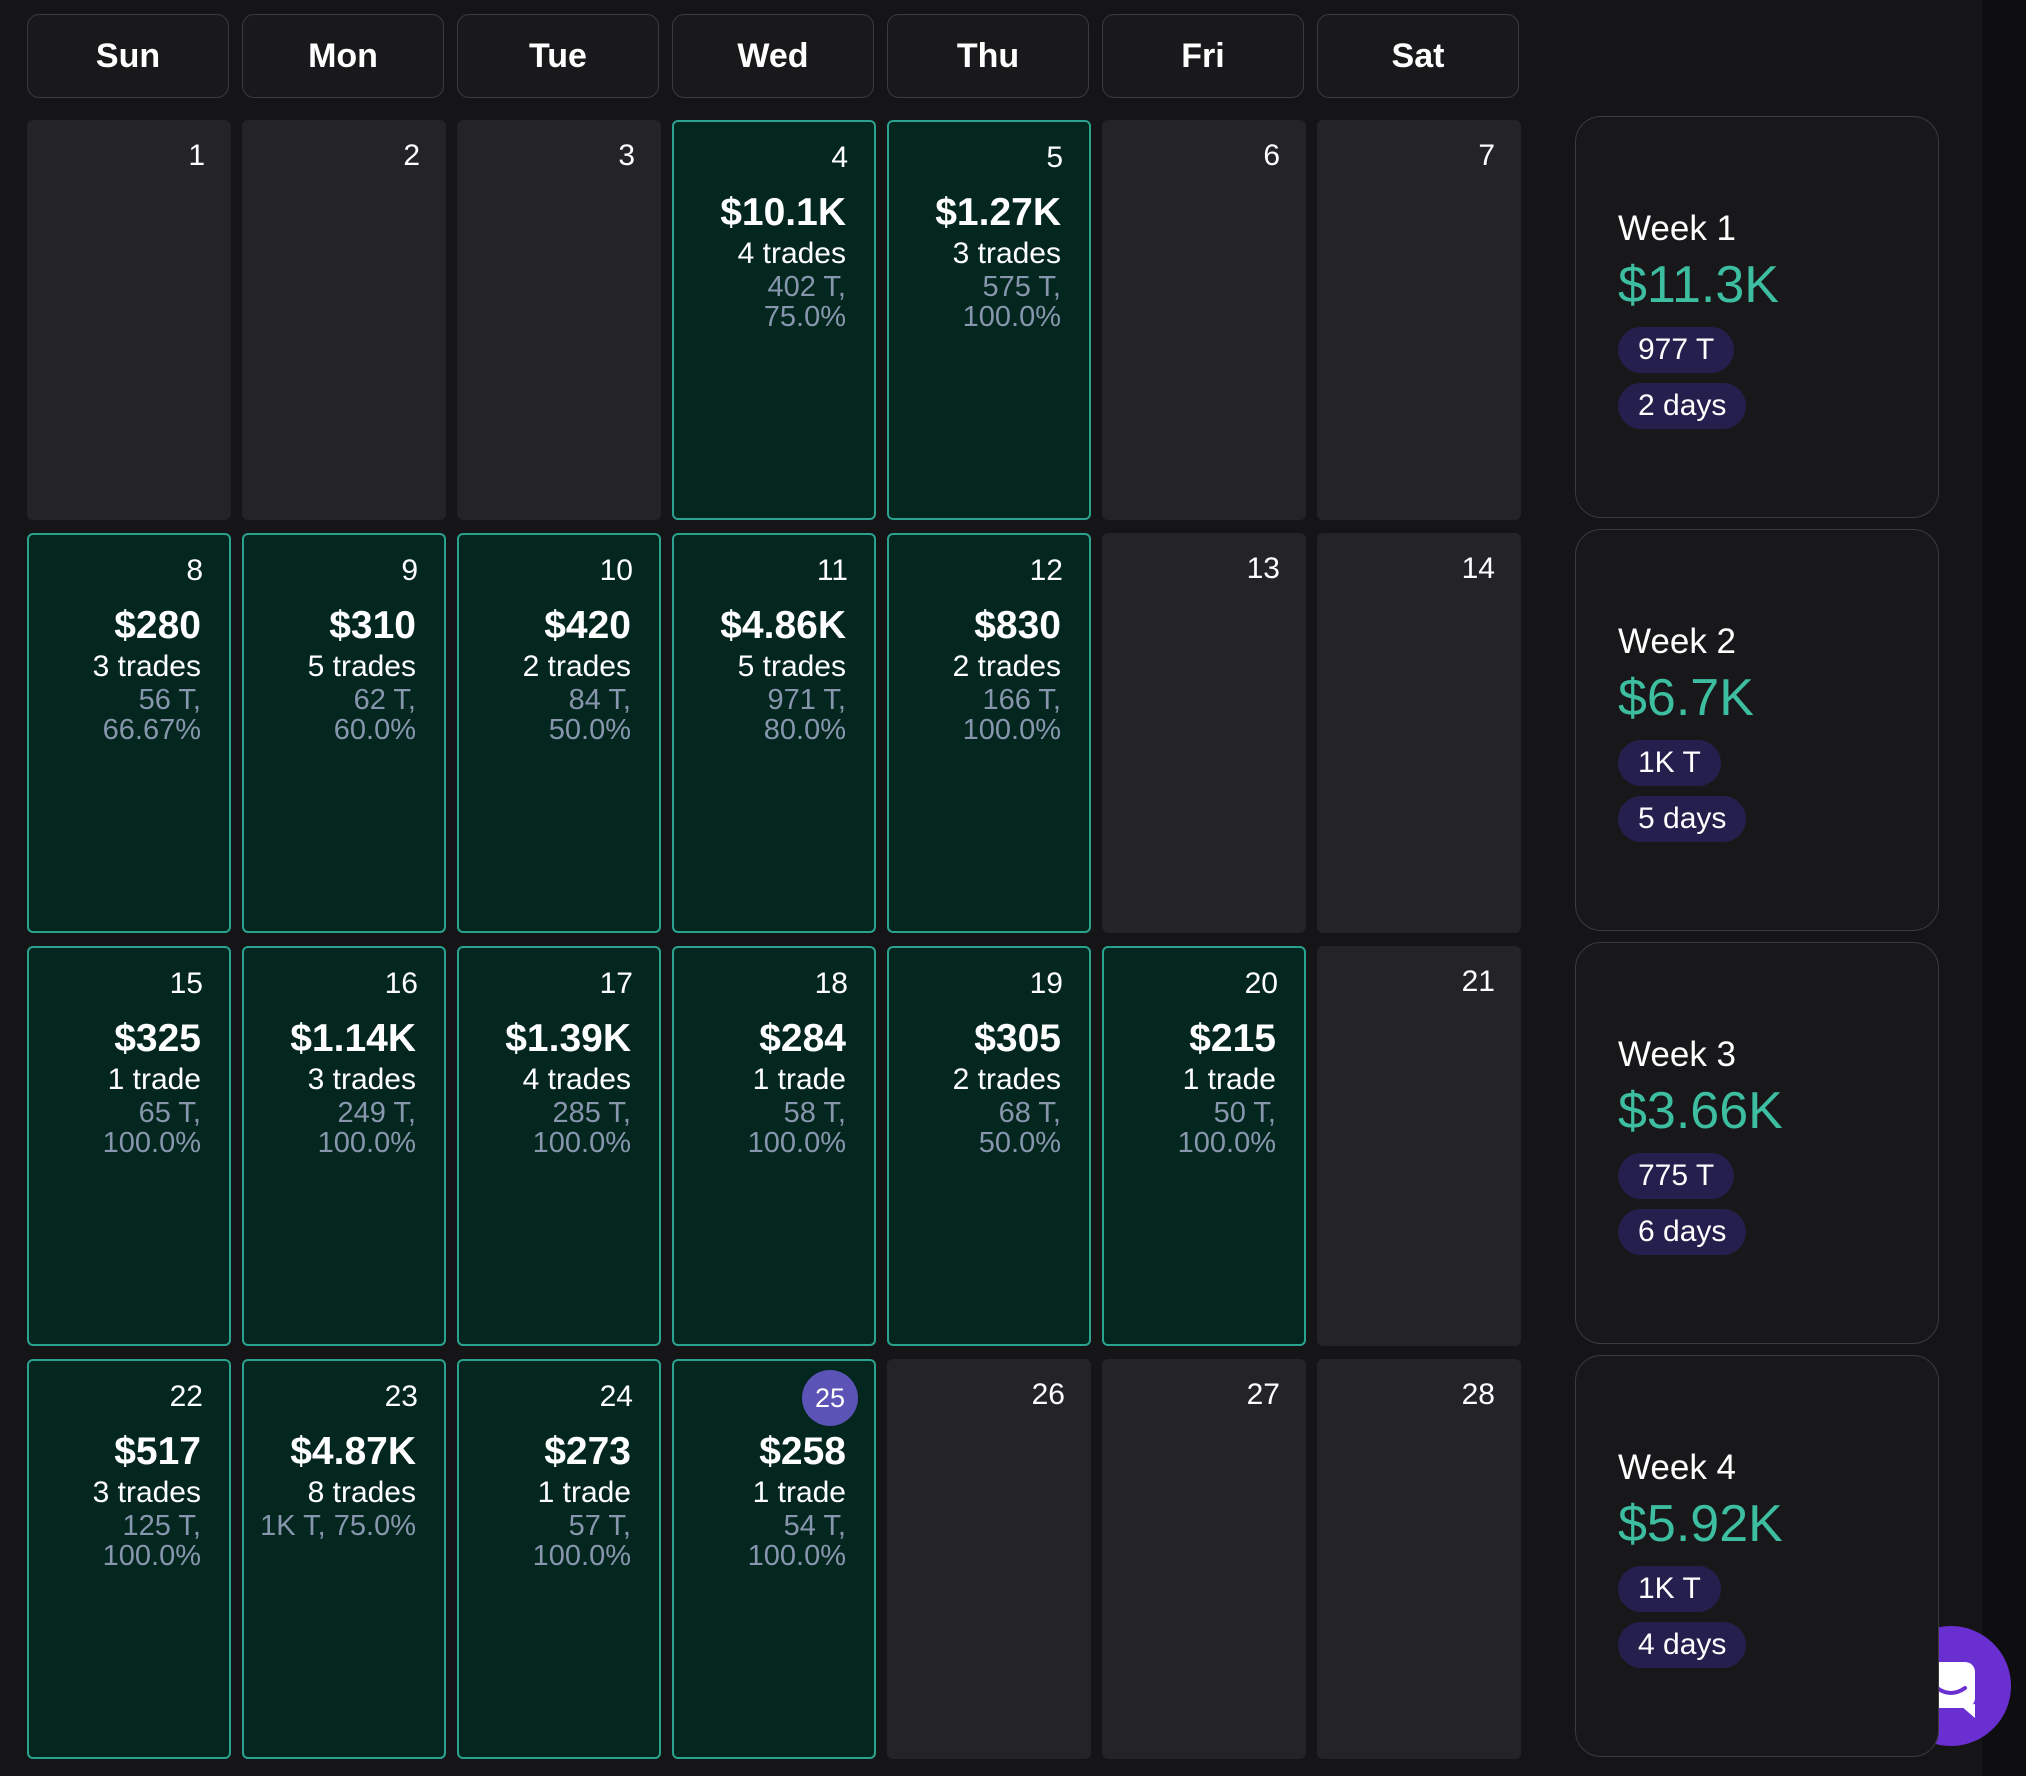 This screenshot has width=2026, height=1776. I want to click on day-cell: 24 $273 1 trade 57 T, 100.0%, so click(559, 1559).